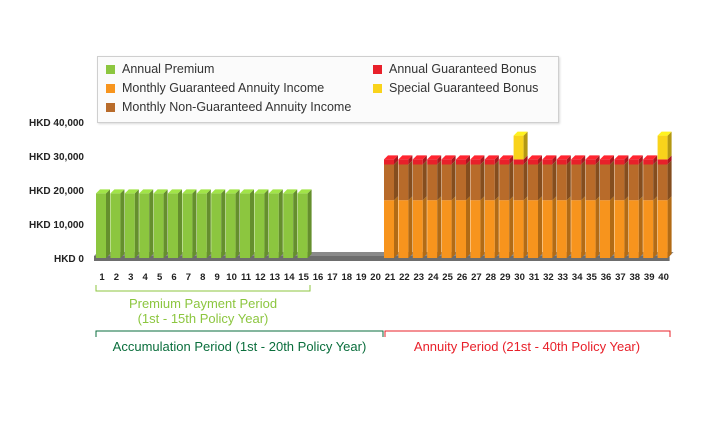  Describe the element at coordinates (476, 277) in the screenshot. I see `x-tick-label: 27` at that location.